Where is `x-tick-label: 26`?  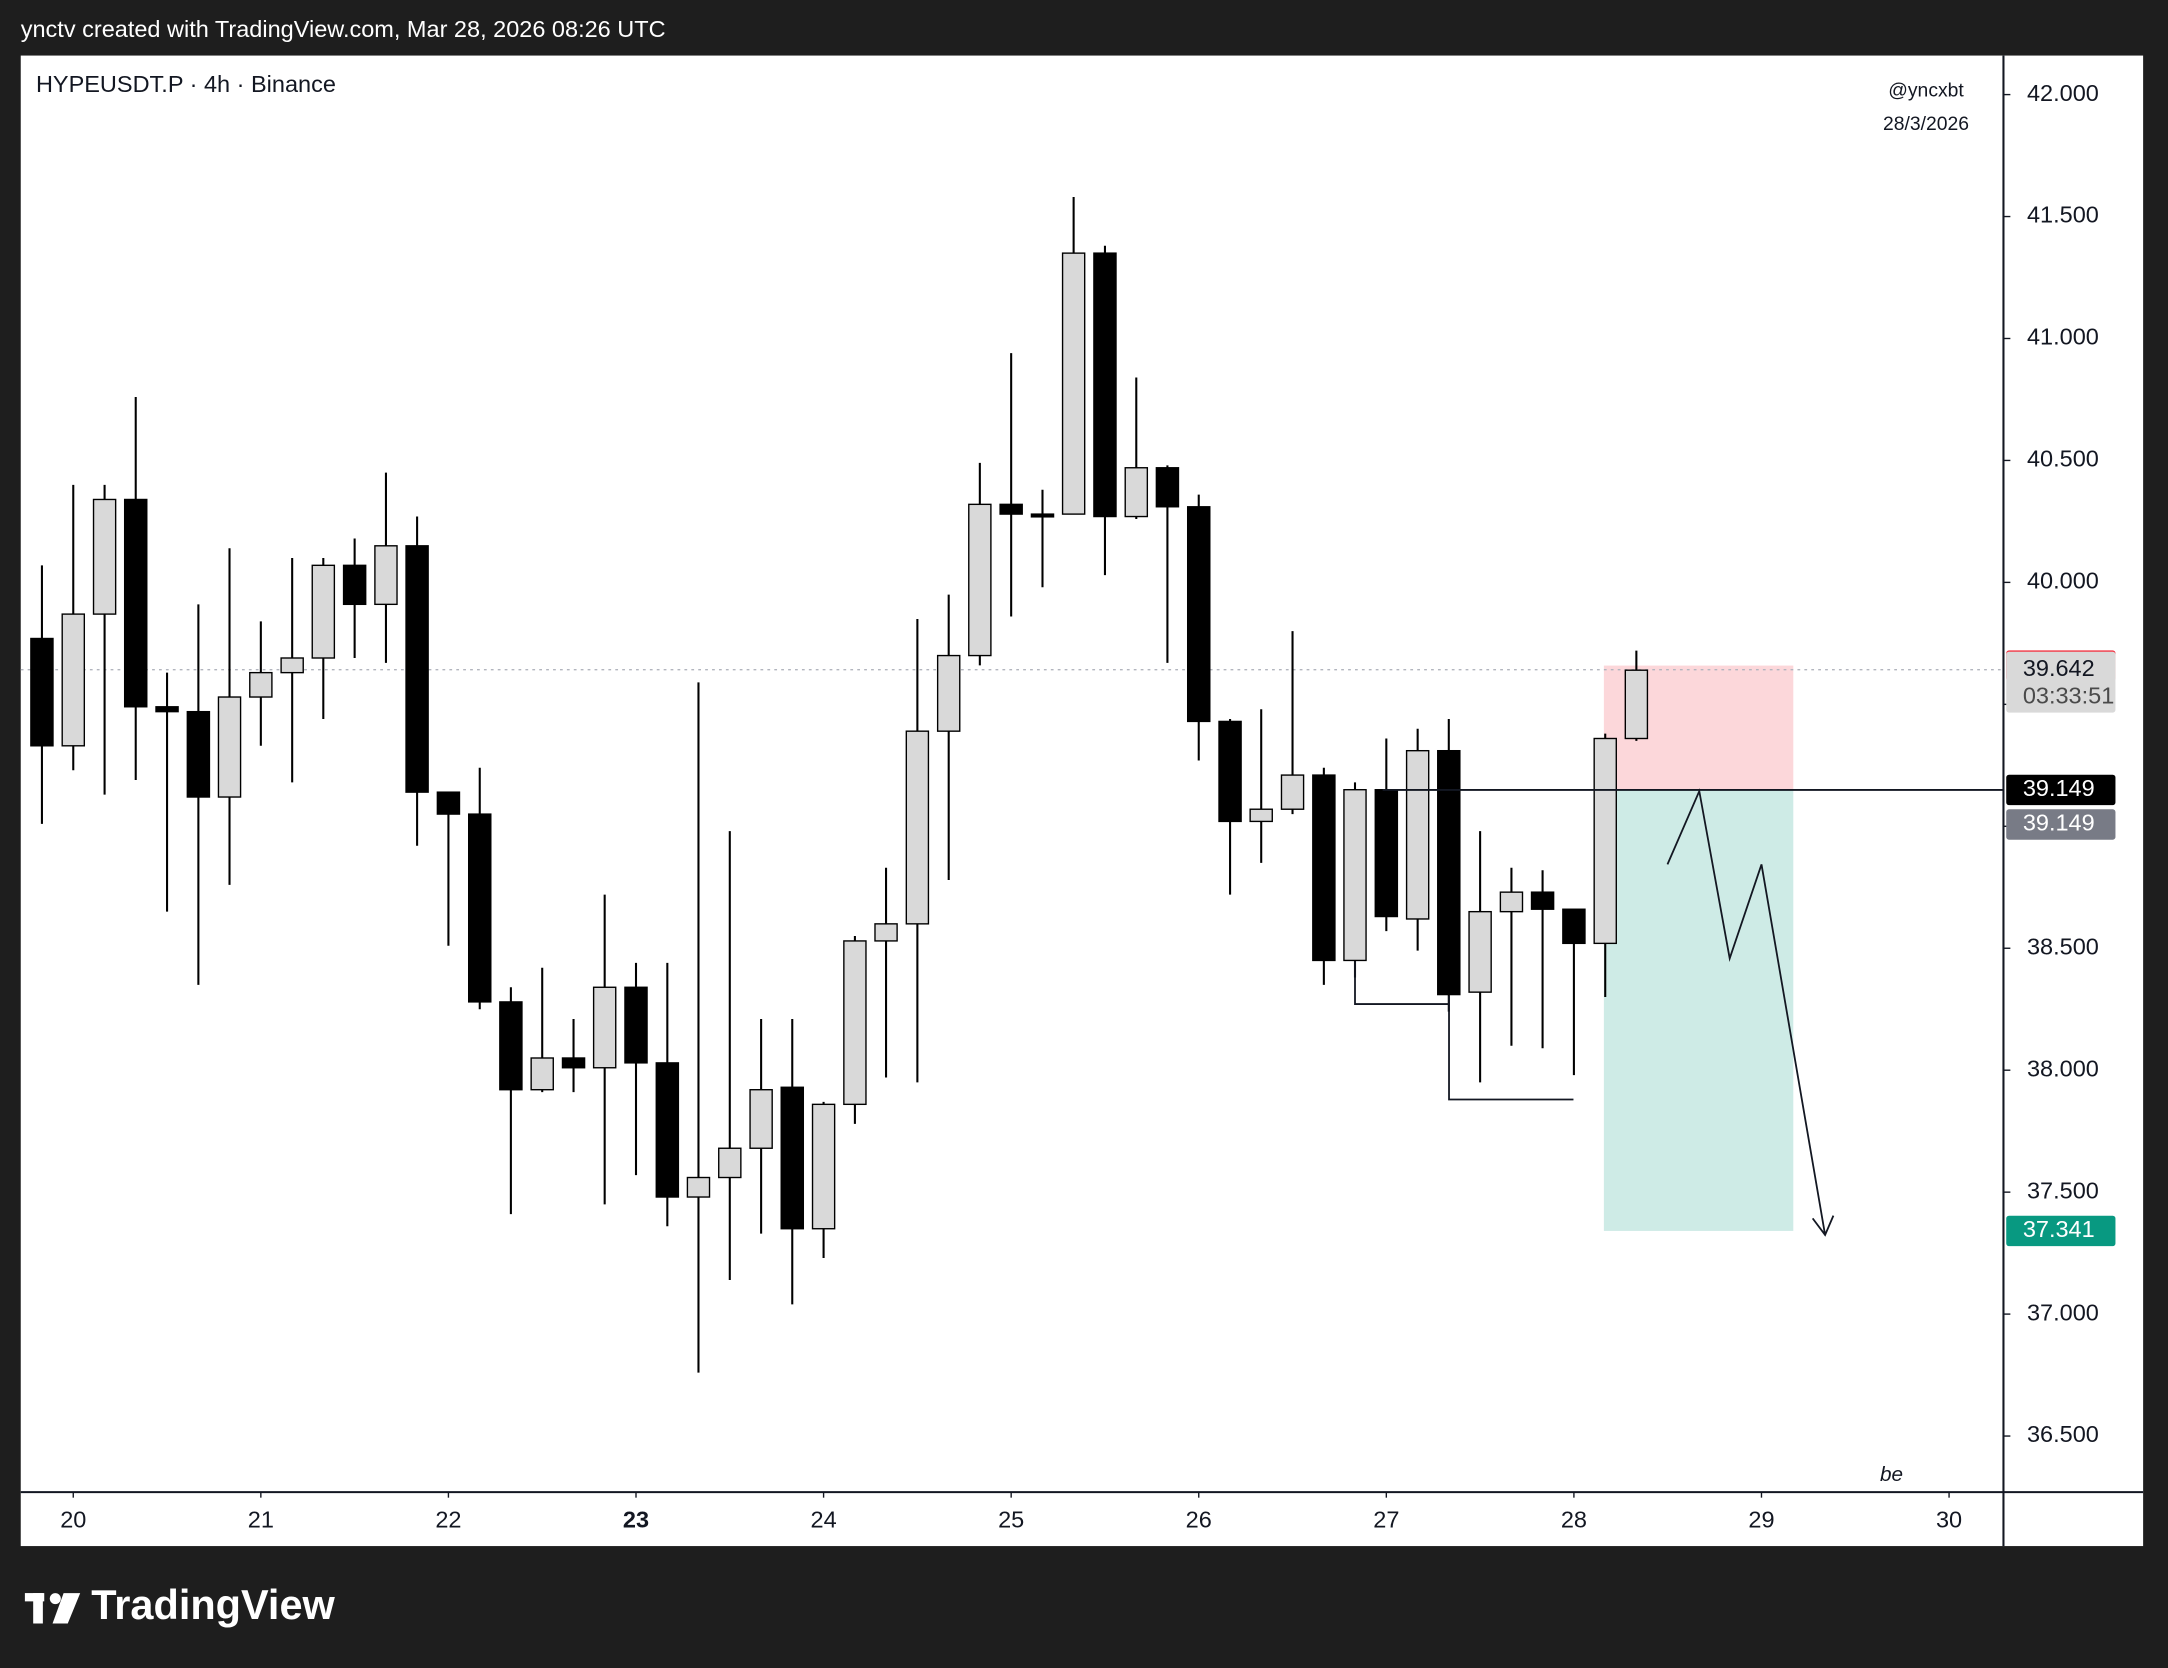
x-tick-label: 26 is located at coordinates (1199, 1519).